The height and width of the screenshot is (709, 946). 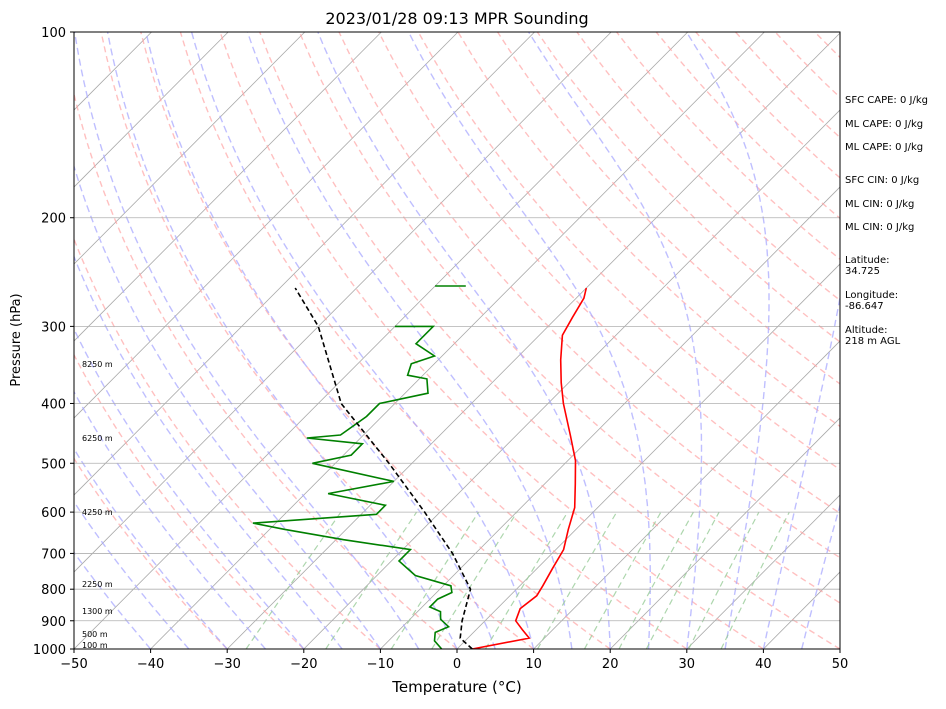 I want to click on ml-cape-text-2: ML CAPE: 0 J/kg, so click(x=884, y=147).